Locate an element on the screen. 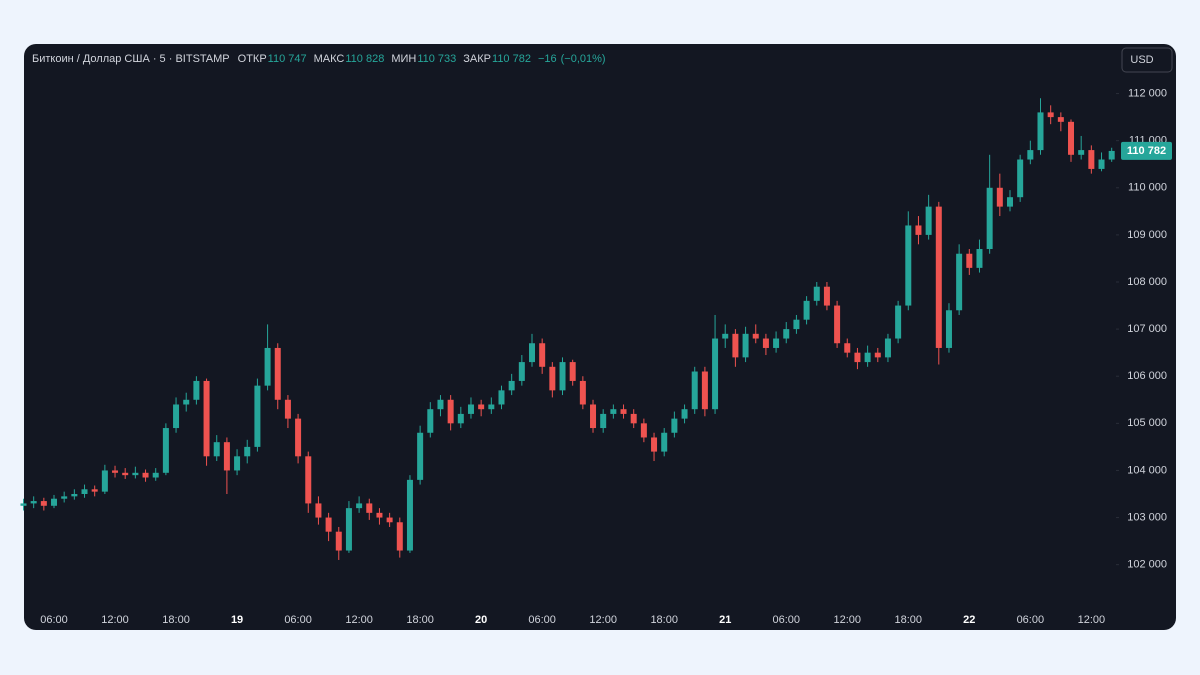 The width and height of the screenshot is (1200, 675). y-tick-label: 107 000 is located at coordinates (1147, 329).